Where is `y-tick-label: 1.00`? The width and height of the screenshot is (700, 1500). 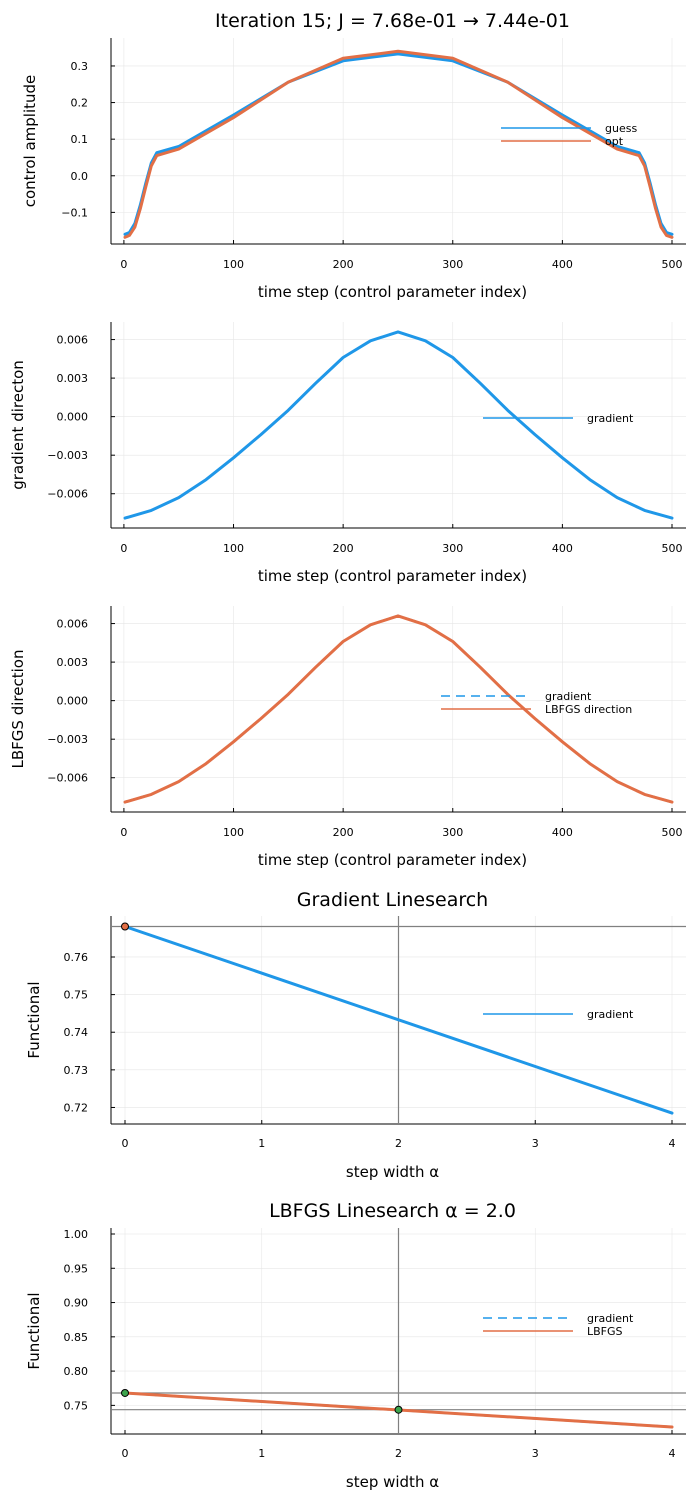
y-tick-label: 1.00 is located at coordinates (76, 1234).